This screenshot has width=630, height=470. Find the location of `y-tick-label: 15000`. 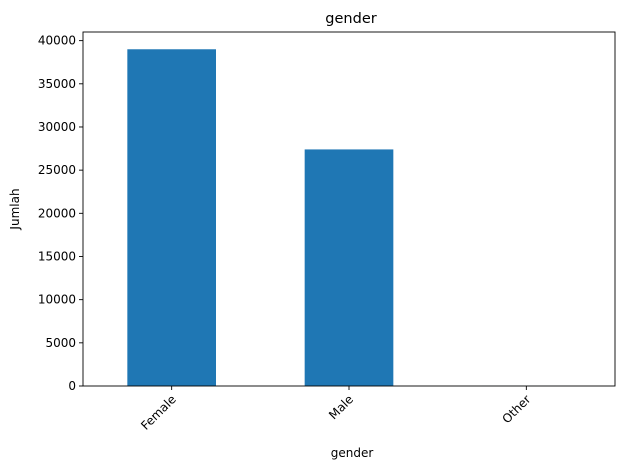

y-tick-label: 15000 is located at coordinates (57, 256).